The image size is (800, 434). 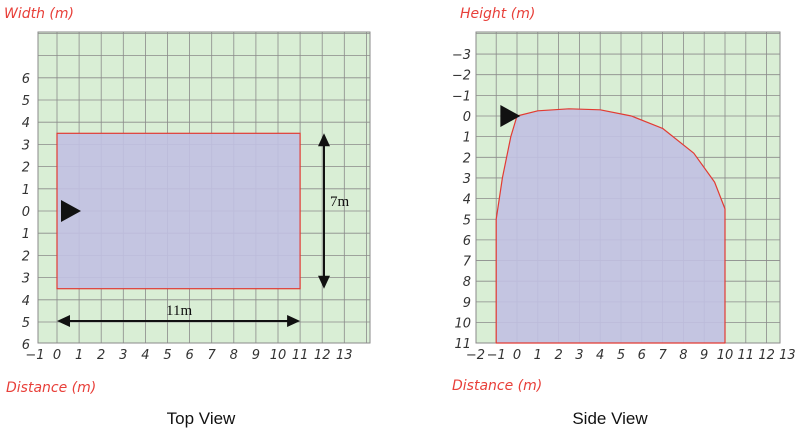 I want to click on width-dimension-arrow-top, so click(x=324, y=140).